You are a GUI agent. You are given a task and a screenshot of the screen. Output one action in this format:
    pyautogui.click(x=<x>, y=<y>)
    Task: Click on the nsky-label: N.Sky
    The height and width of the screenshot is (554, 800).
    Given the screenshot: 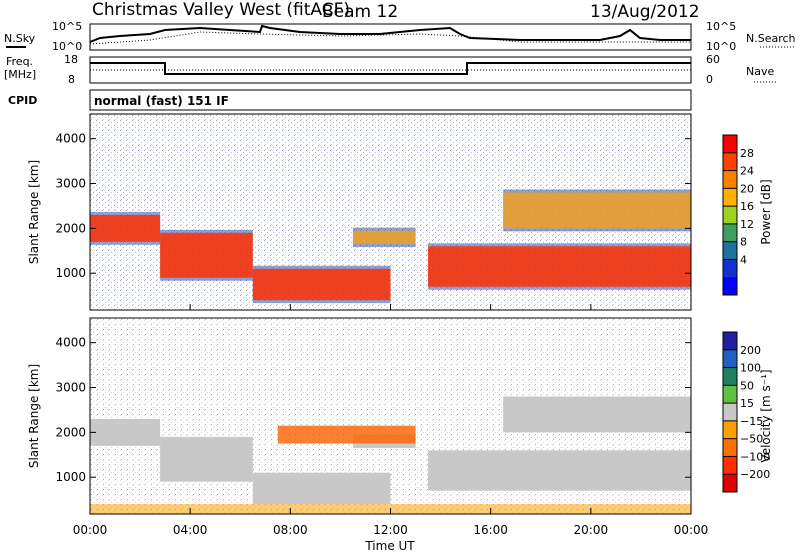 What is the action you would take?
    pyautogui.click(x=20, y=38)
    